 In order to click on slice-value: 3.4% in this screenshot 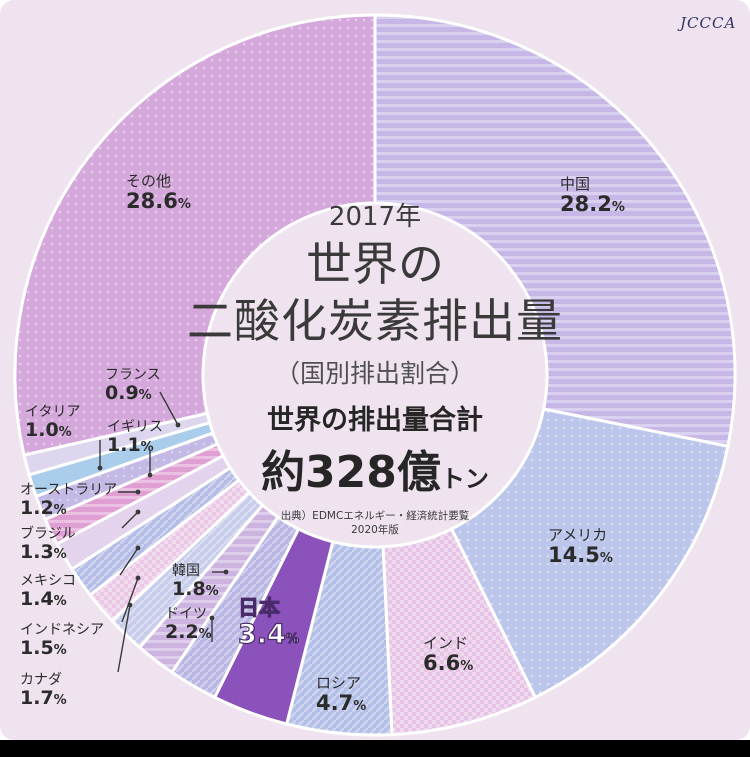, I will do `click(268, 635)`.